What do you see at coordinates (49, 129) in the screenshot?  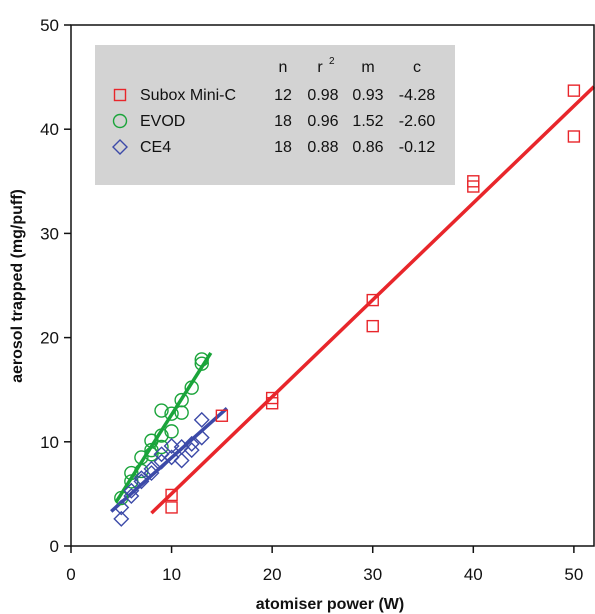 I see `y-tick-label: 40` at bounding box center [49, 129].